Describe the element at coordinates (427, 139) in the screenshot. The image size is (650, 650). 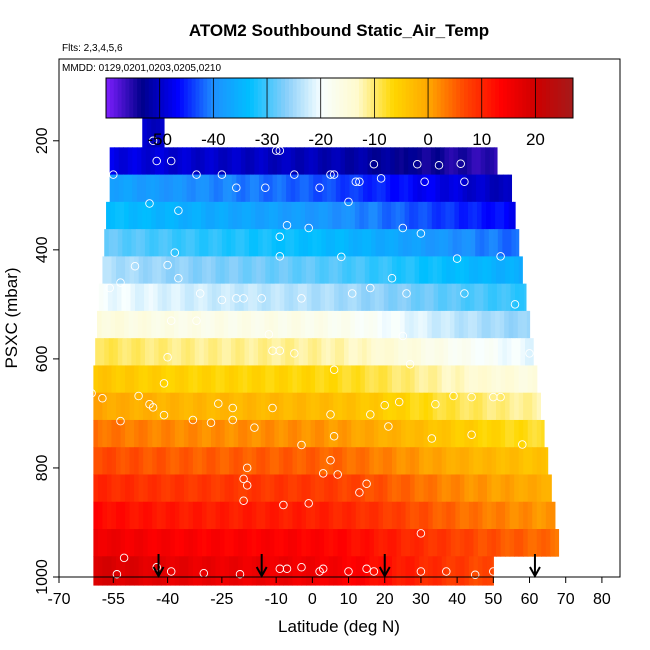
I see `colorbar-tick-label: 0` at that location.